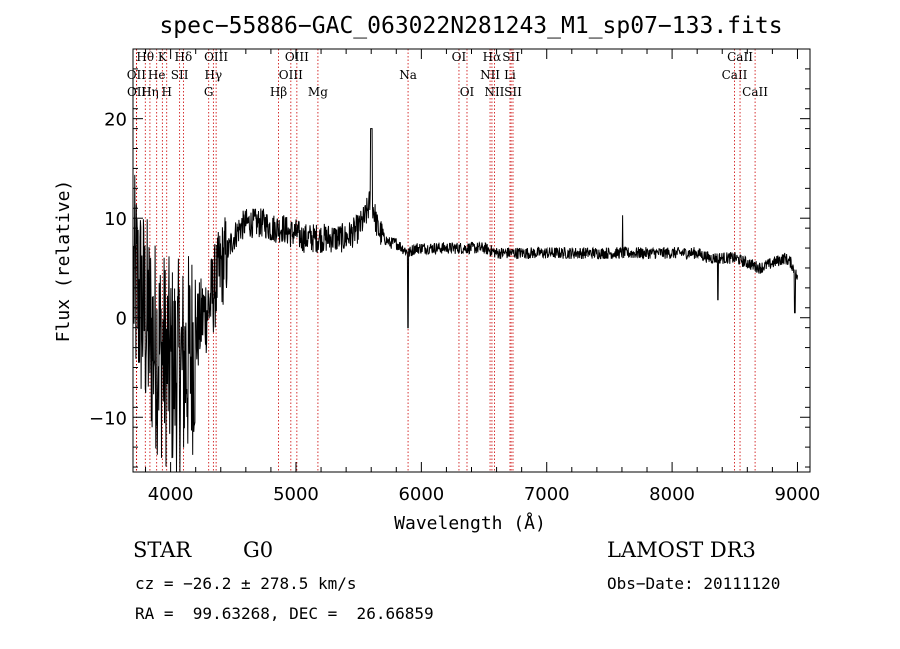 This screenshot has height=649, width=900. I want to click on x-tick-label: 9000, so click(798, 494).